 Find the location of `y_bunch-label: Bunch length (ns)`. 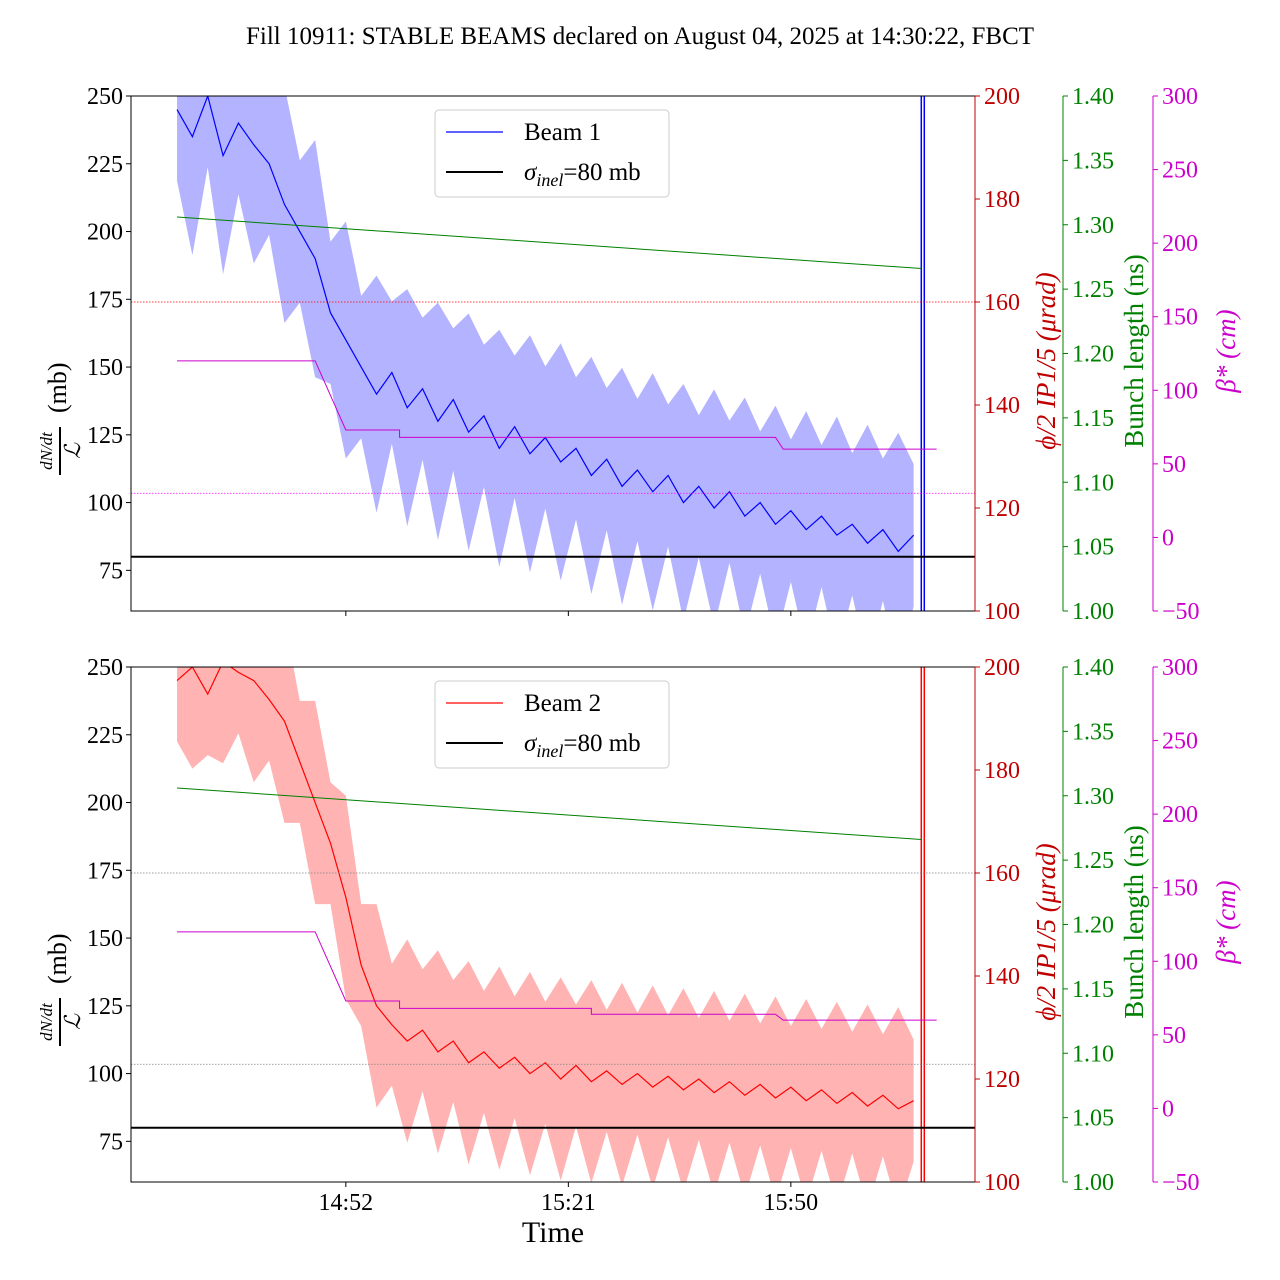

y_bunch-label: Bunch length (ns) is located at coordinates (1134, 921).